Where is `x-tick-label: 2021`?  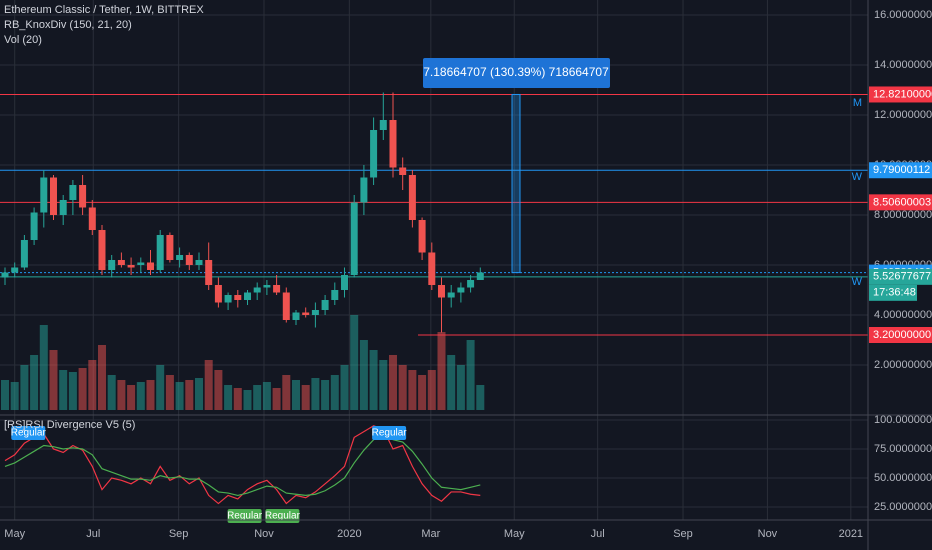 x-tick-label: 2021 is located at coordinates (851, 534).